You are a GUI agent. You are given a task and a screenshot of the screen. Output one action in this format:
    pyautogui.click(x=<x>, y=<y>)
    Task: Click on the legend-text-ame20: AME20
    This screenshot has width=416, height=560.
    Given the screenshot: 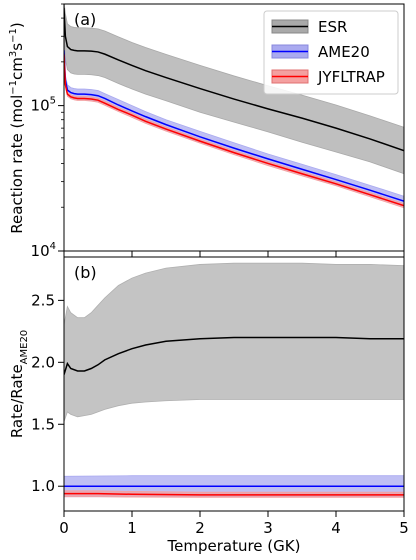 What is the action you would take?
    pyautogui.click(x=344, y=52)
    